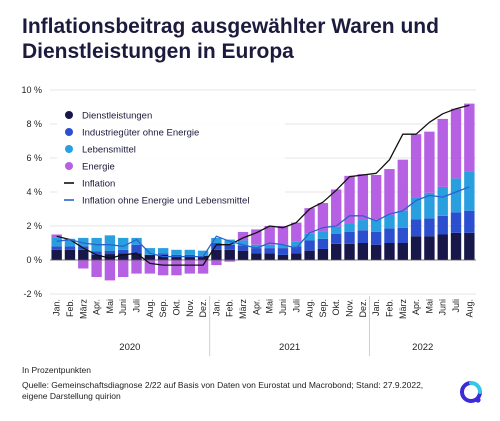 Image resolution: width=500 pixels, height=421 pixels. I want to click on y-tick-label: 8 %, so click(34, 124).